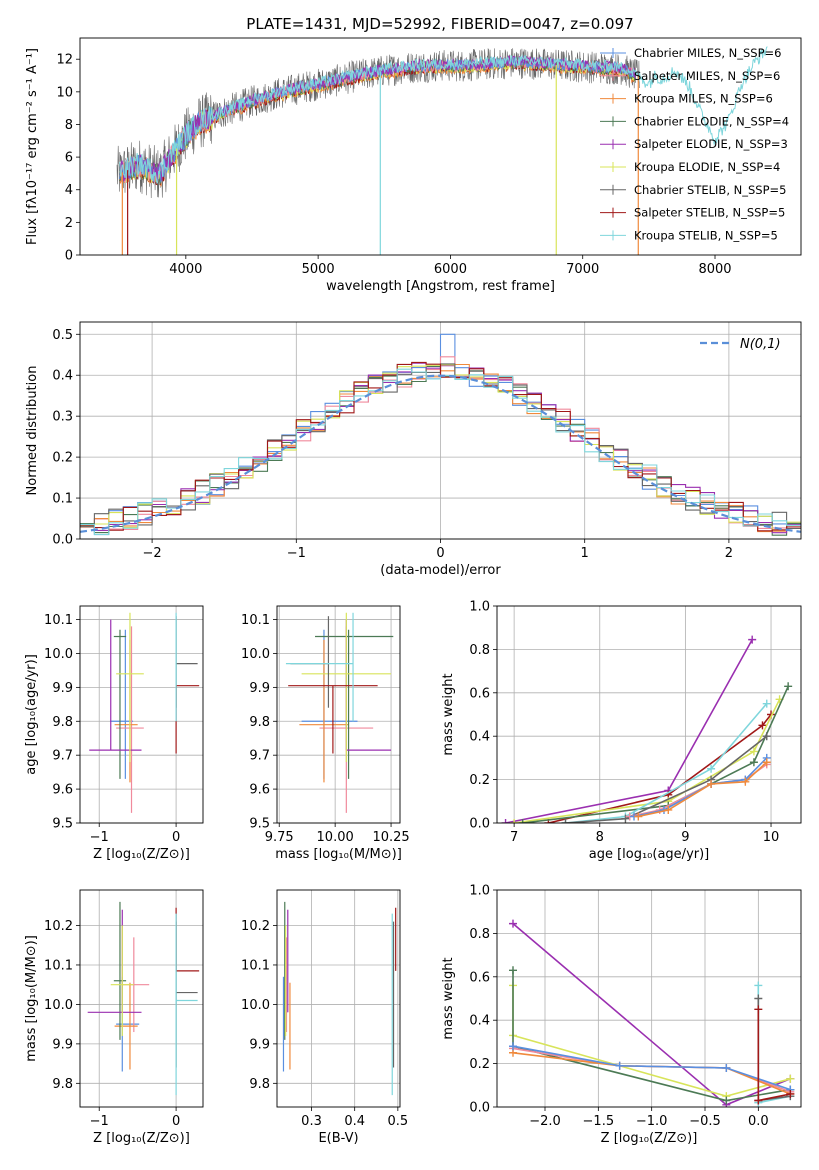 The image size is (819, 1170). I want to click on x-tick-label: 0.4, so click(354, 1121).